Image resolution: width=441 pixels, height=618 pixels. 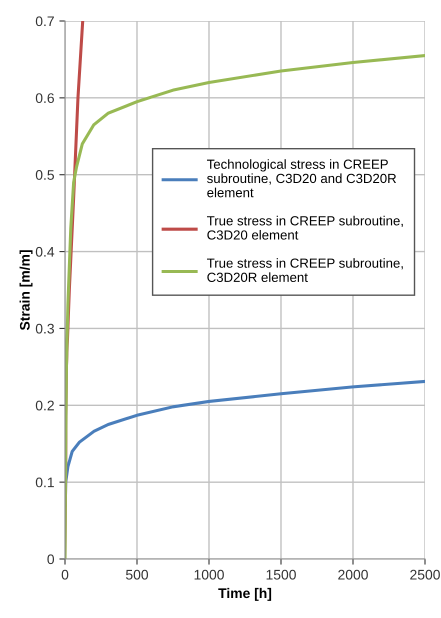 I want to click on x-tick-label: 1000, so click(x=209, y=575).